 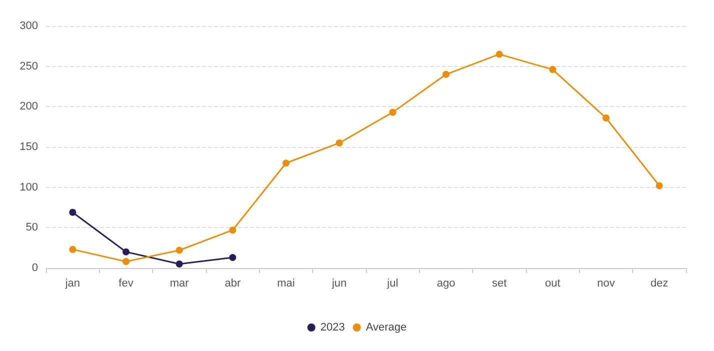 I want to click on x-tick-label: out, so click(x=552, y=284).